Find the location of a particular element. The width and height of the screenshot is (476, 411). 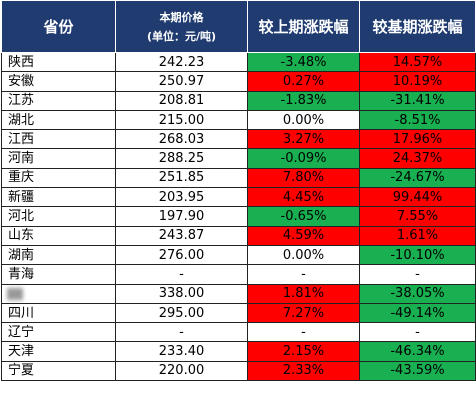

cell-yoy-change: -38.05% is located at coordinates (417, 293).